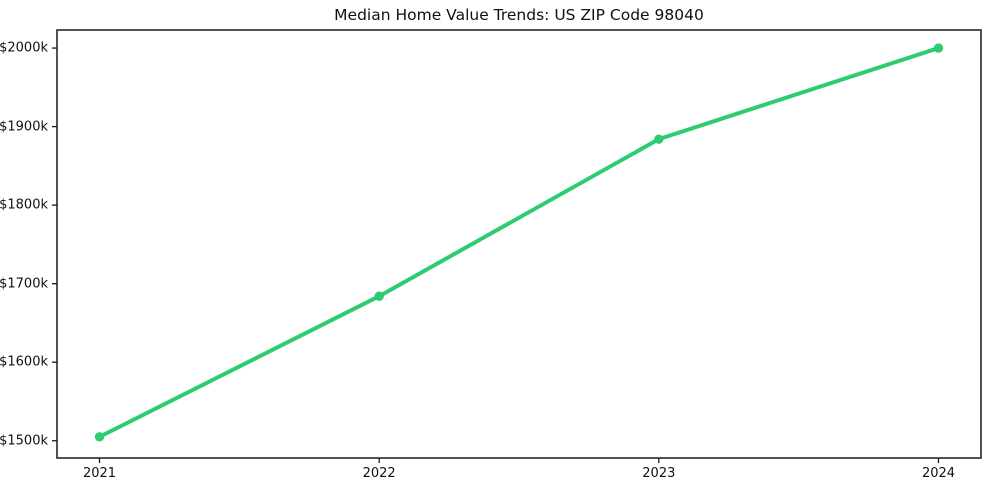  I want to click on y-tick-label: $1800k, so click(24, 205).